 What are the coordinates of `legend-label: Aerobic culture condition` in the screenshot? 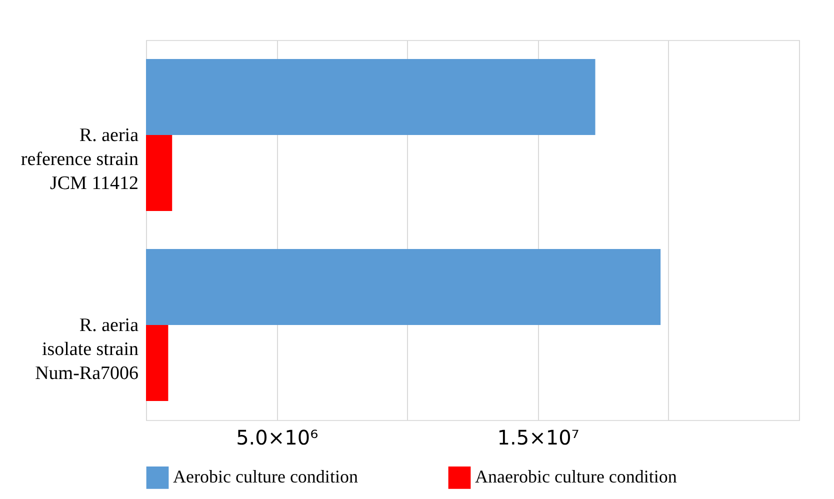 It's located at (265, 476).